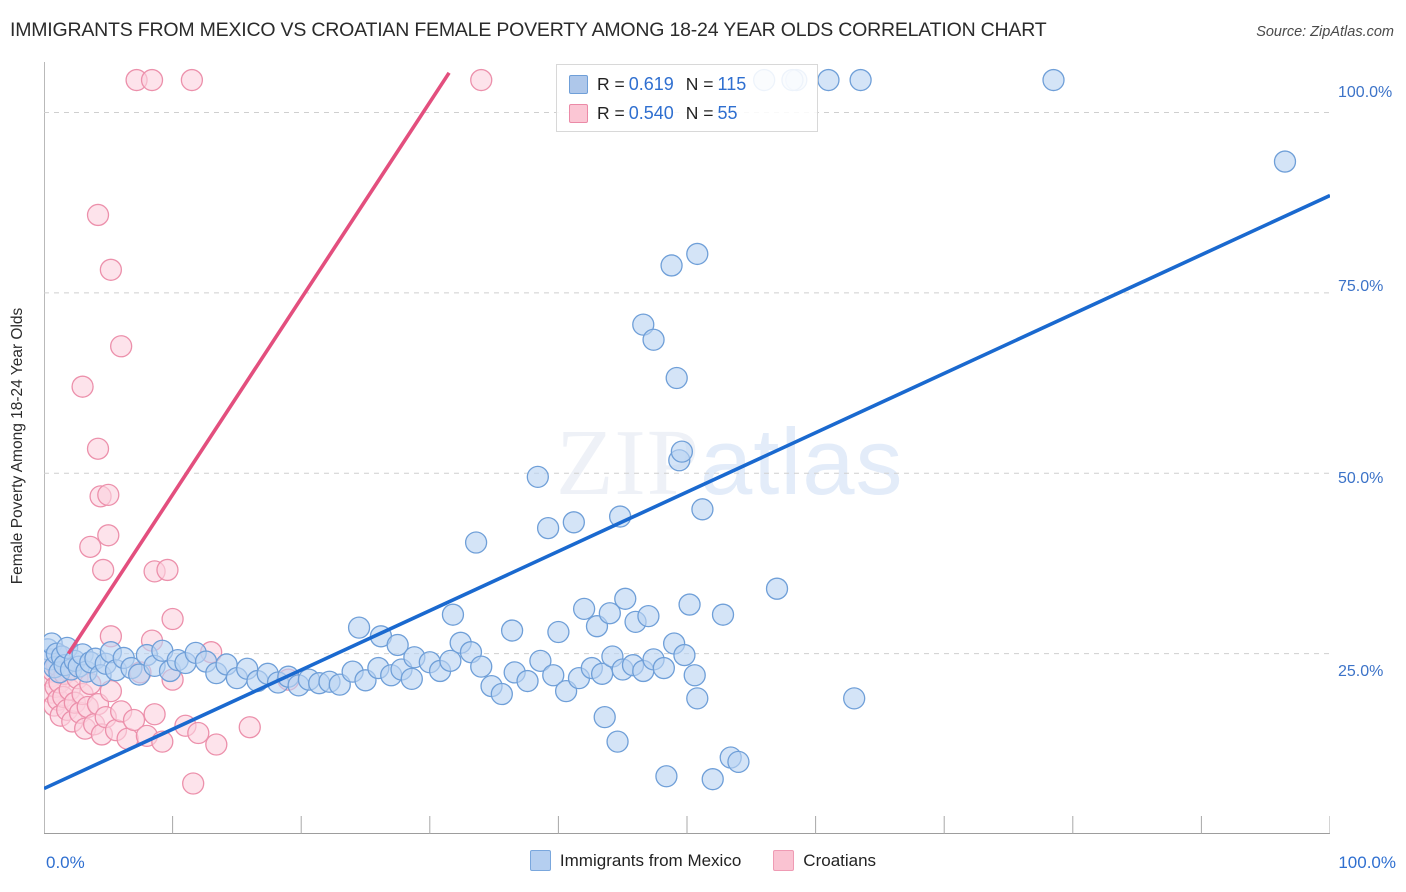 The height and width of the screenshot is (892, 1406). I want to click on legend-swatch-blue-icon, so click(578, 84).